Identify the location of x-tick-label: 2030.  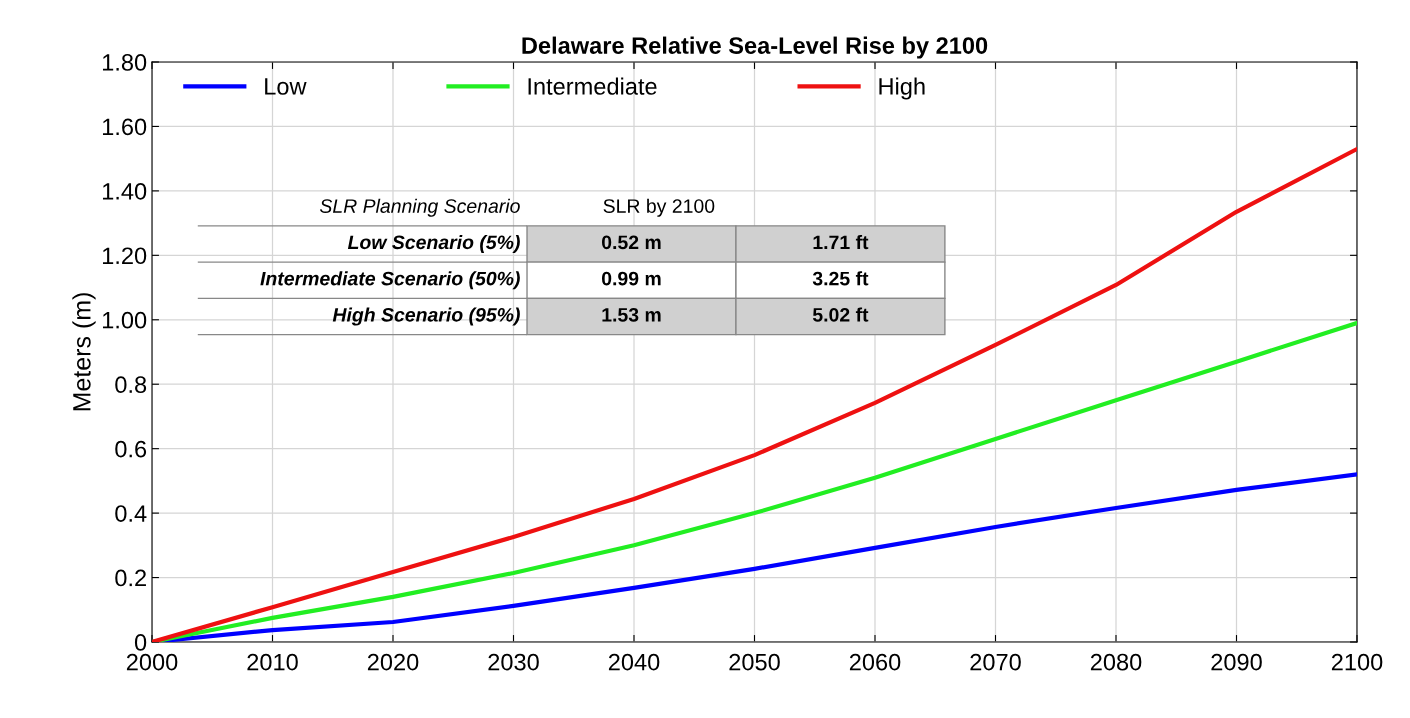
(513, 662).